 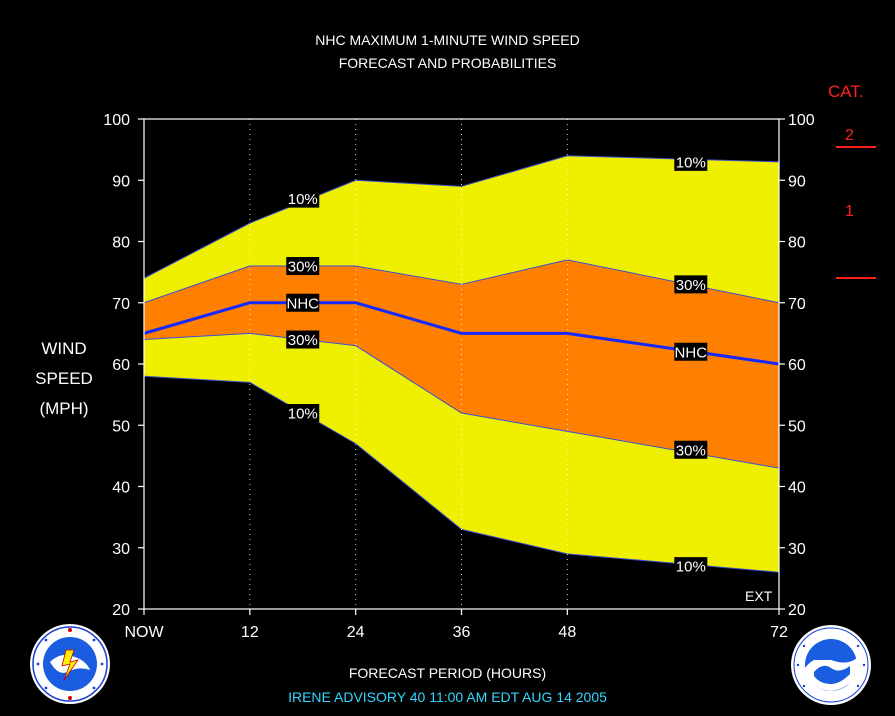 I want to click on chart-title-line1: NHC MAXIMUM 1-MINUTE WIND SPEED, so click(x=447, y=40).